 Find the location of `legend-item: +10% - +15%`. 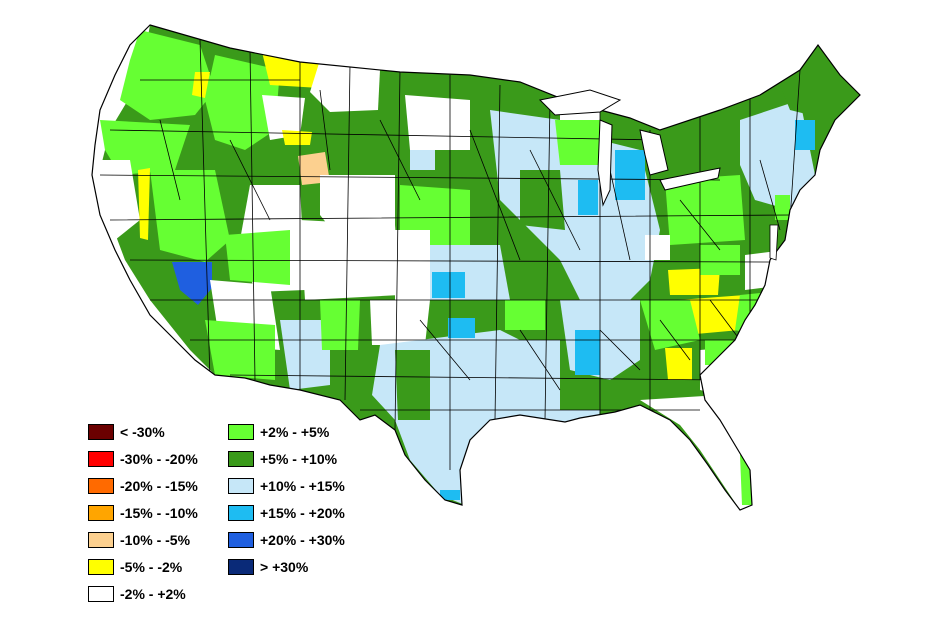

legend-item: +10% - +15% is located at coordinates (286, 486).